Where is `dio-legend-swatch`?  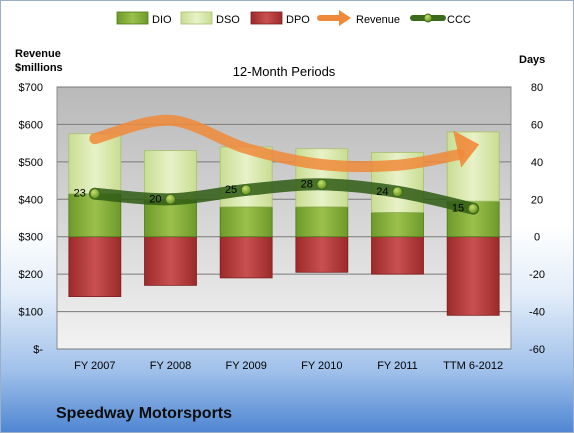
dio-legend-swatch is located at coordinates (132, 18).